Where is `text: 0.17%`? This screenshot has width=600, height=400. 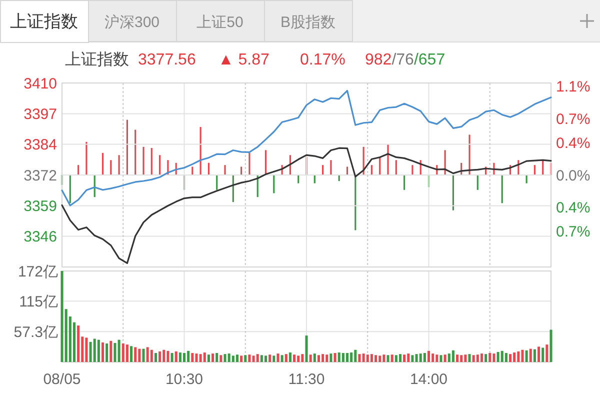
text: 0.17% is located at coordinates (323, 60).